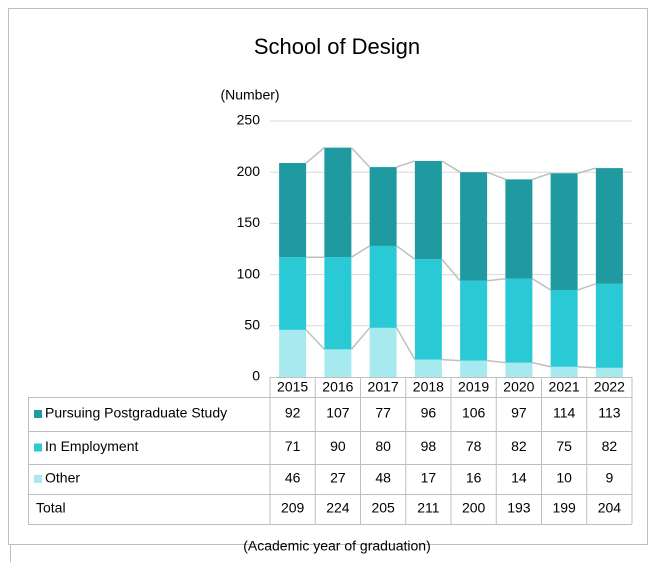 Image resolution: width=656 pixels, height=562 pixels. Describe the element at coordinates (293, 478) in the screenshot. I see `table-value: 46` at that location.